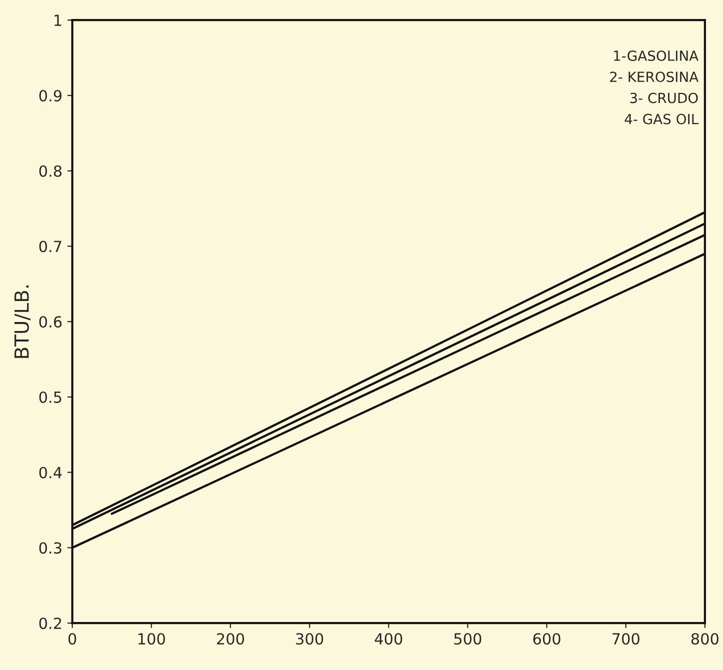  I want to click on y-tick-label: 0.8, so click(50, 171).